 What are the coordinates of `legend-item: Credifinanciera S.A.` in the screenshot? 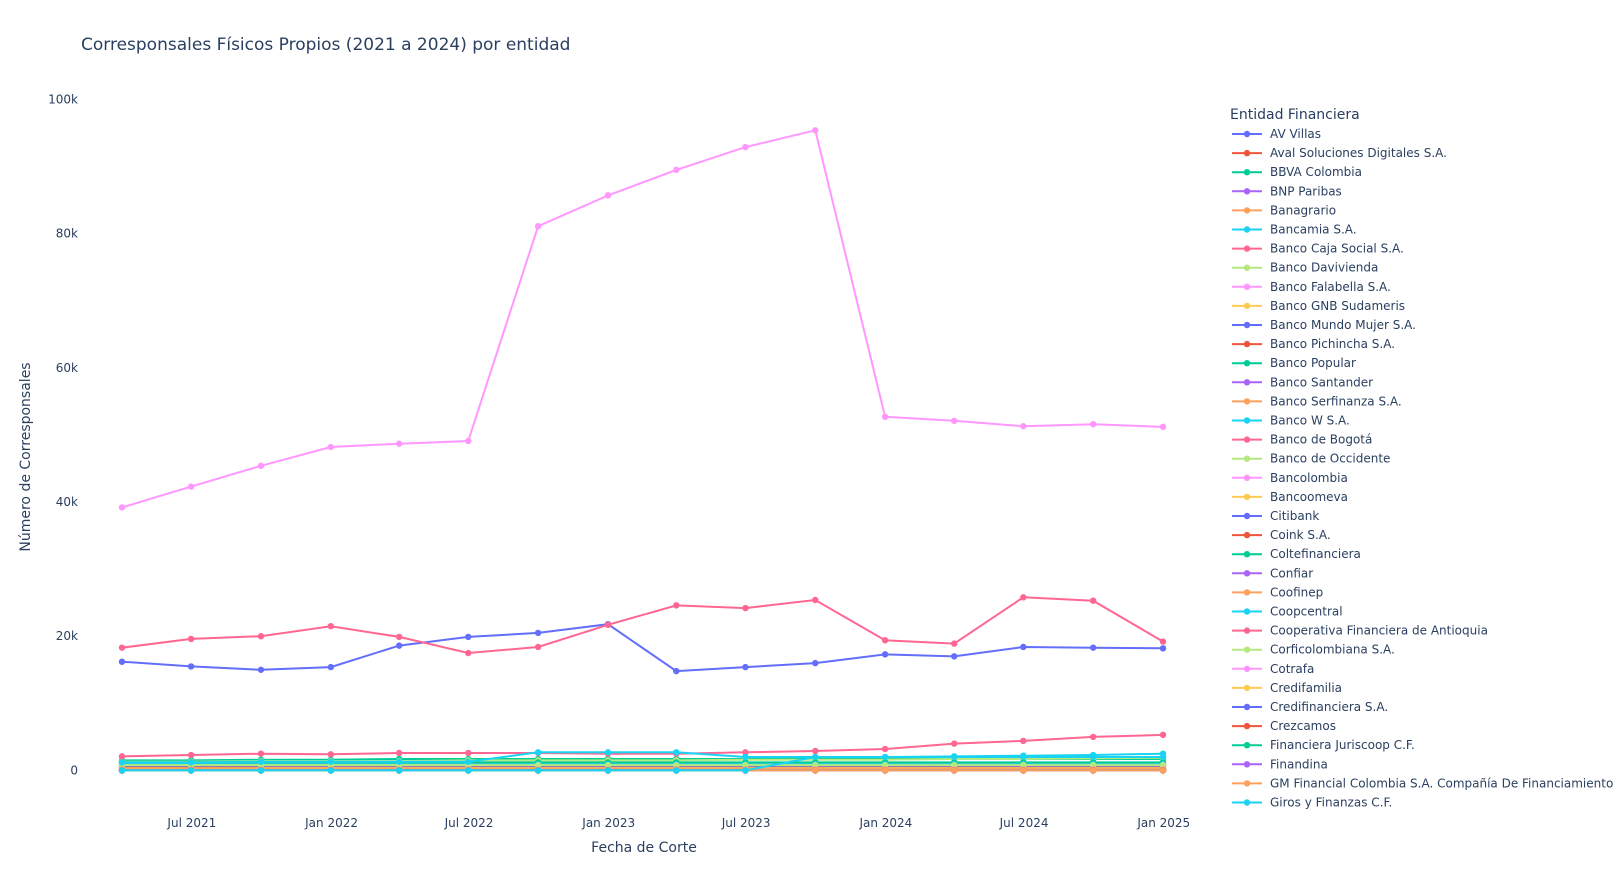 It's located at (1310, 707).